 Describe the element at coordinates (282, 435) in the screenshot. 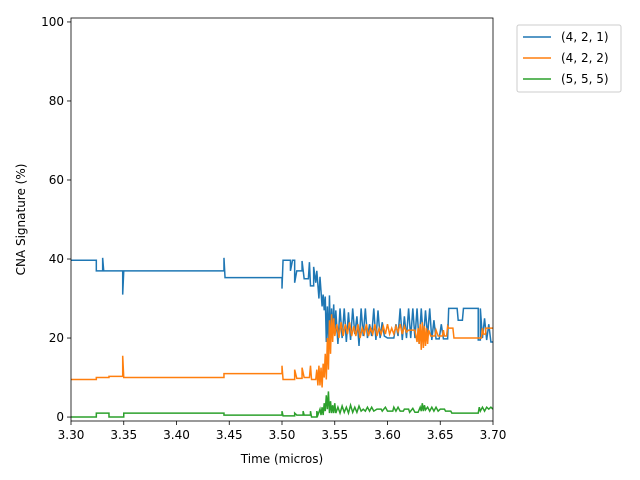

I see `x-tick-label: 3.50` at that location.